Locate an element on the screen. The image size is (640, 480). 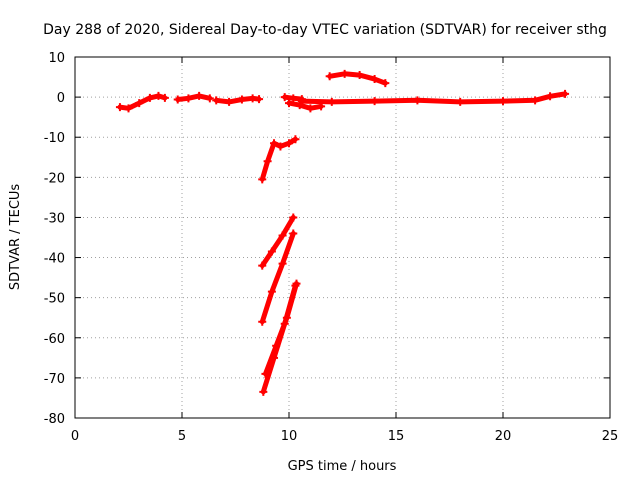
x-tick-label: 20 is located at coordinates (503, 436).